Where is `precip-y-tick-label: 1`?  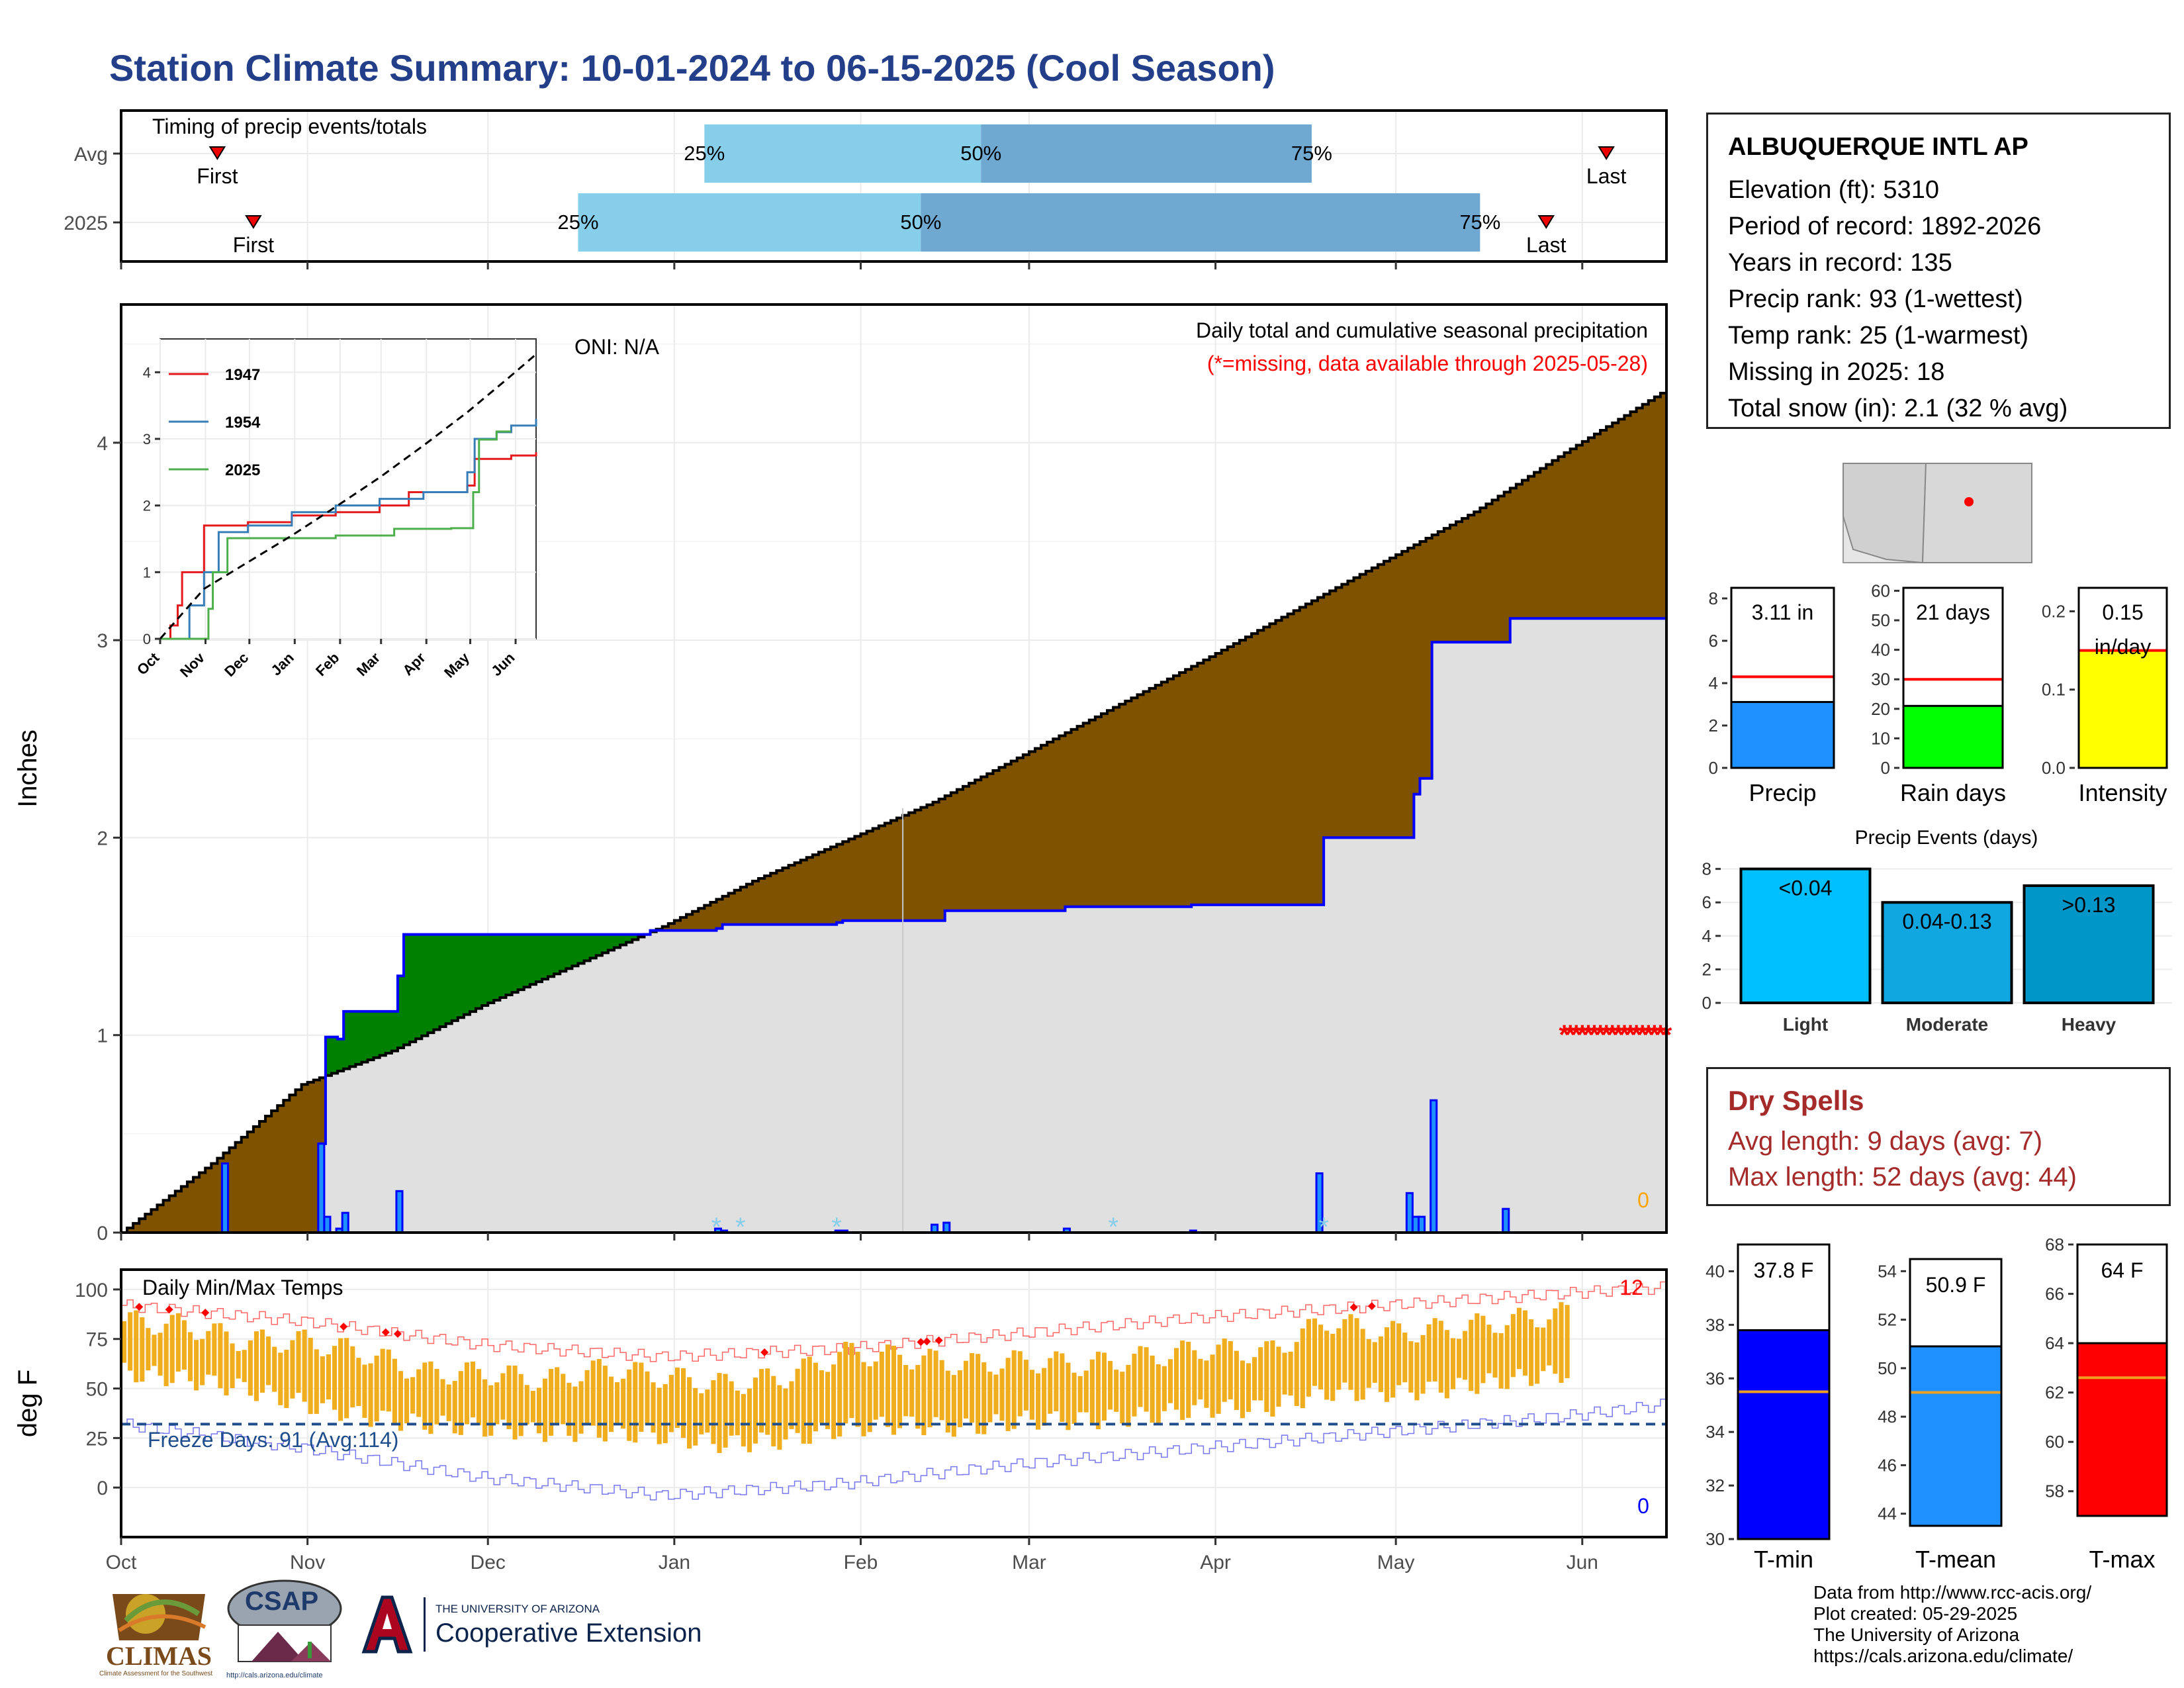
precip-y-tick-label: 1 is located at coordinates (103, 1036).